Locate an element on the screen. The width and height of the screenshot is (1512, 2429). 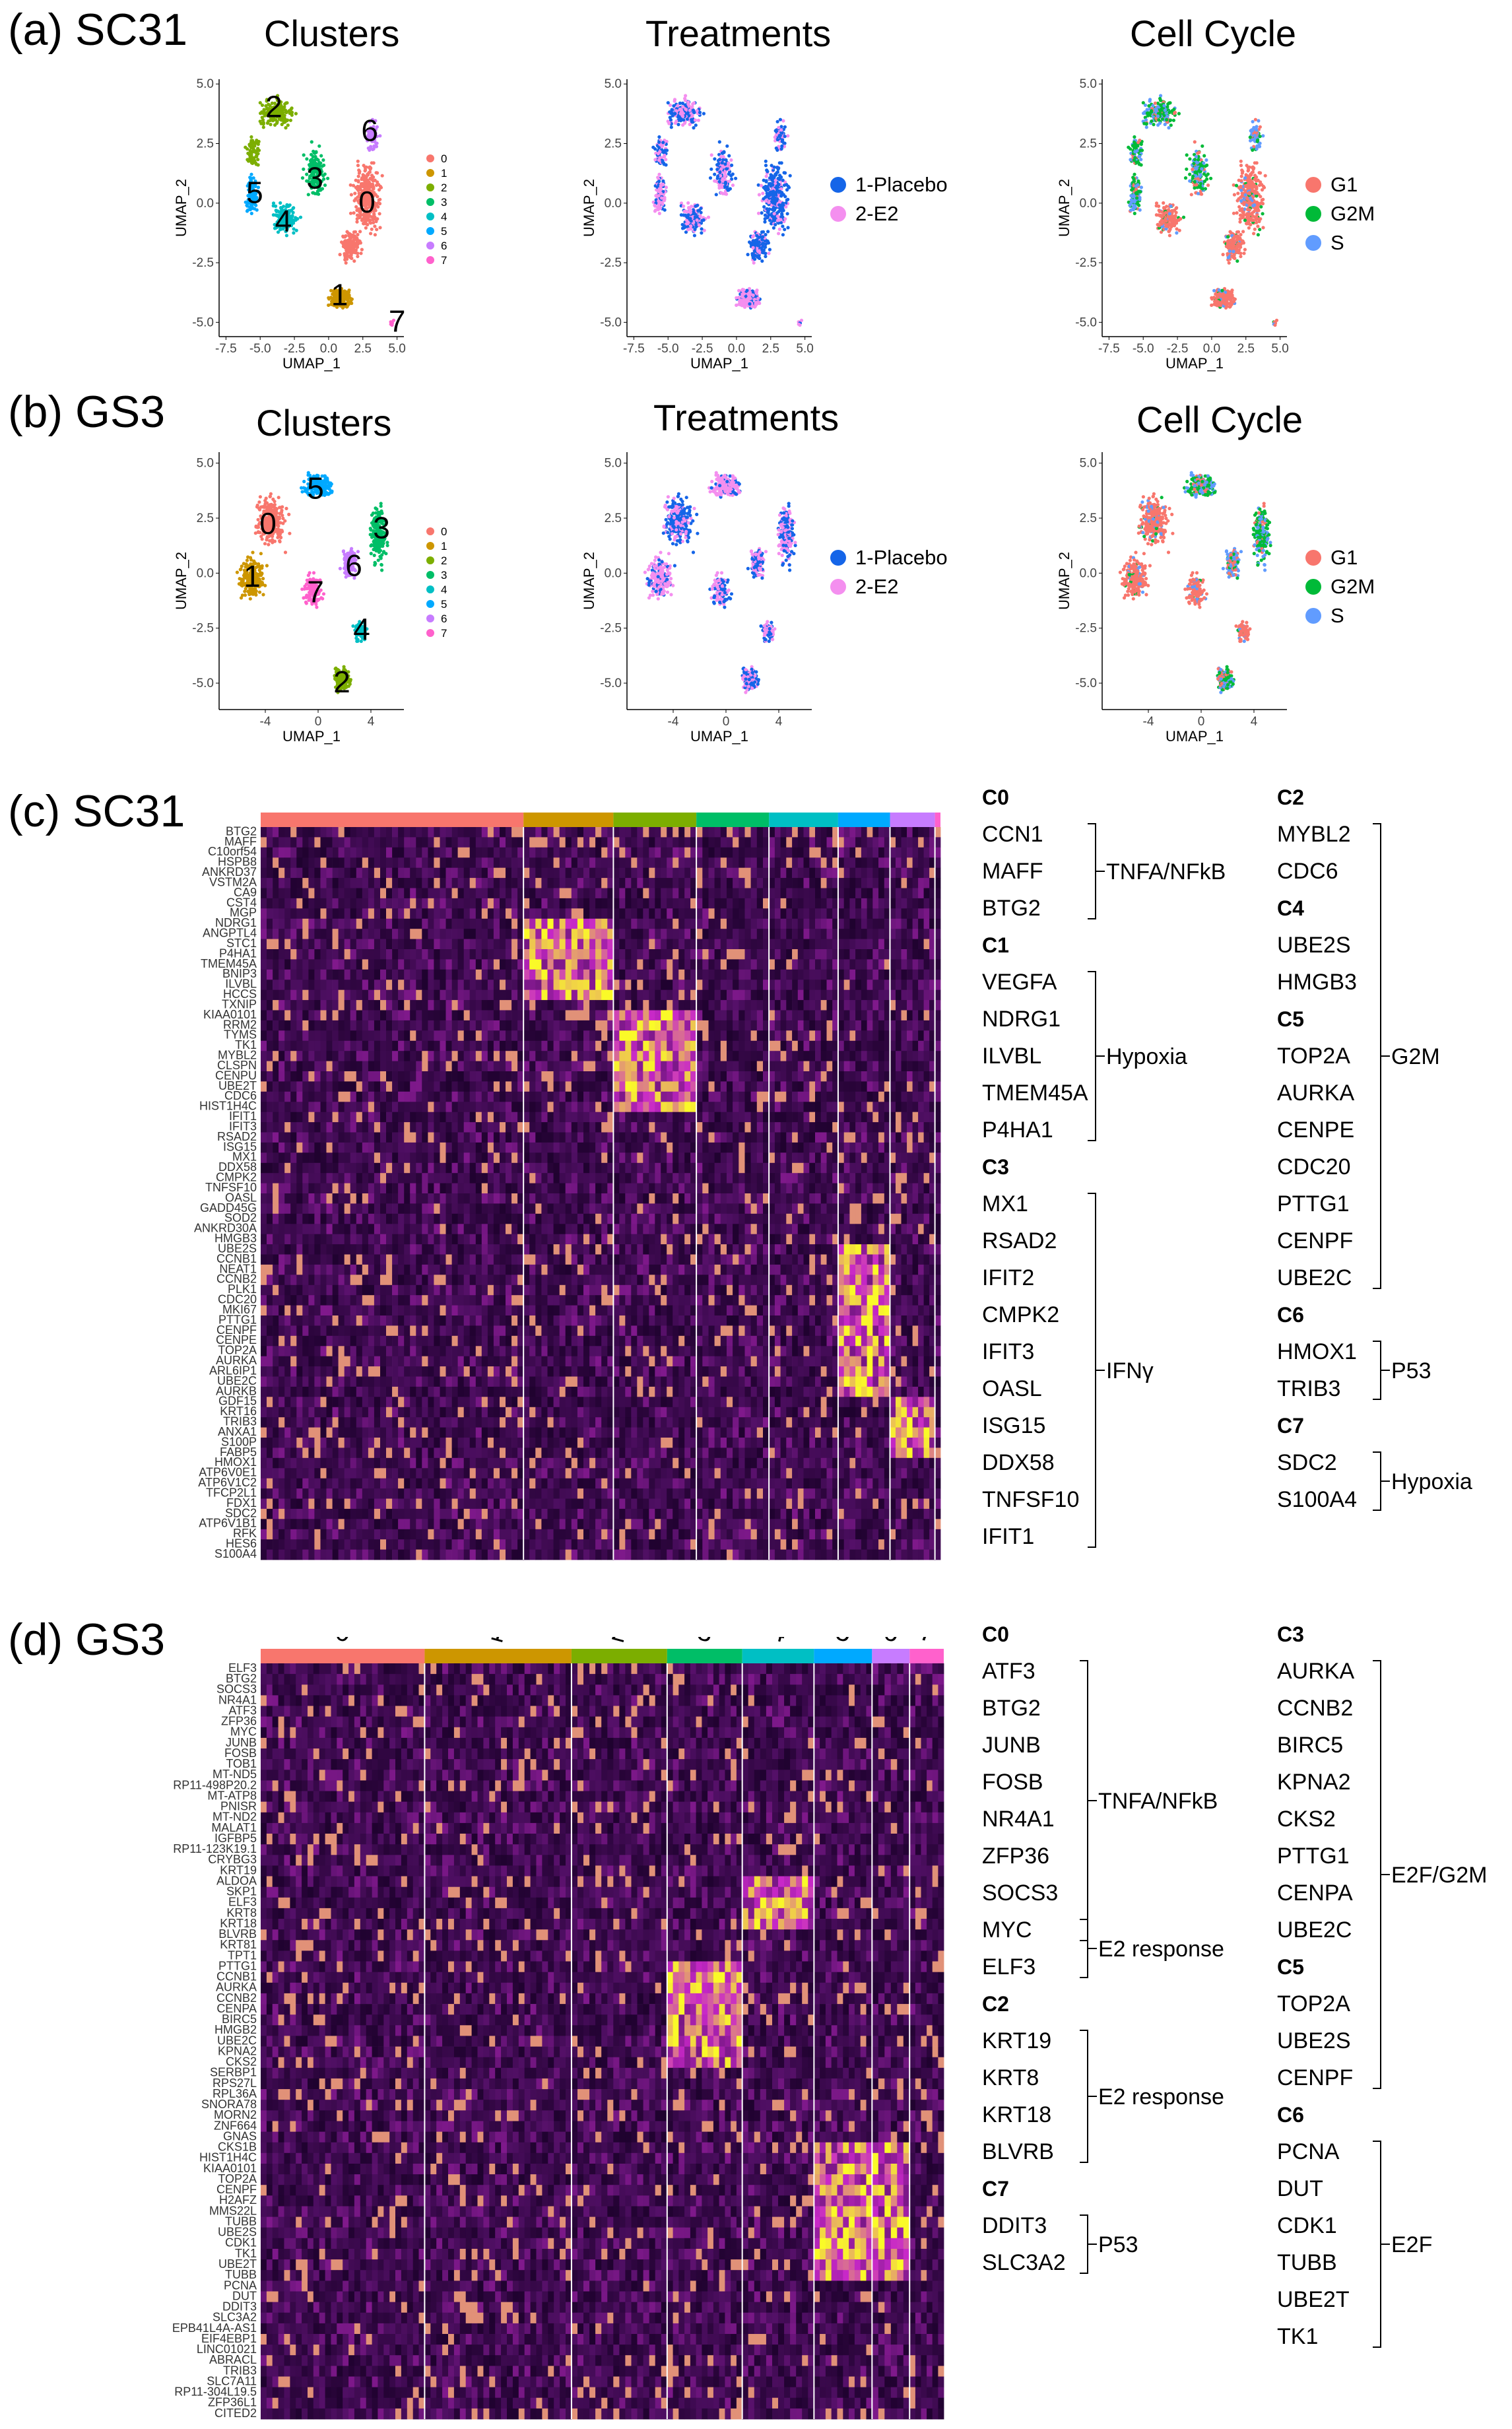
legend-label: S is located at coordinates (1337, 242).